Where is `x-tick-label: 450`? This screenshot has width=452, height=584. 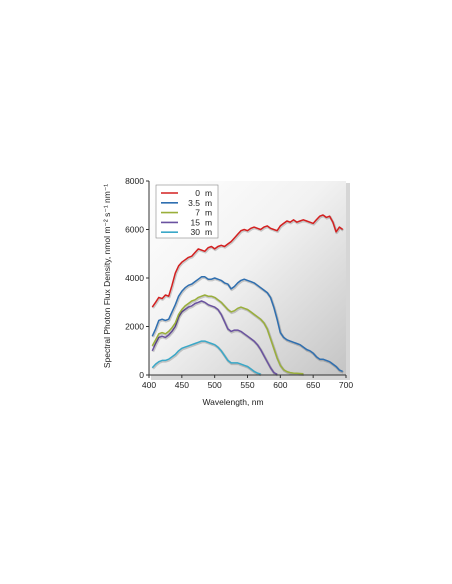
x-tick-label: 450 is located at coordinates (182, 385).